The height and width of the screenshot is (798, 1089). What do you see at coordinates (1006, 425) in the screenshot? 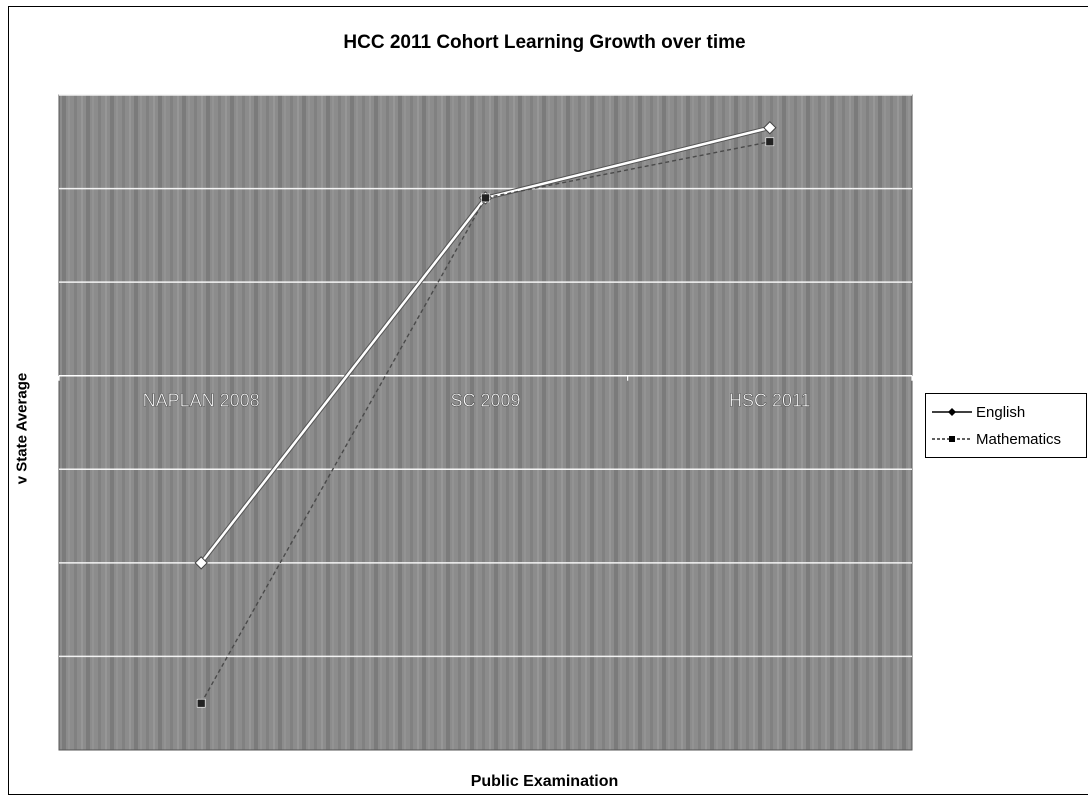
I see `legend: English Mathematics` at bounding box center [1006, 425].